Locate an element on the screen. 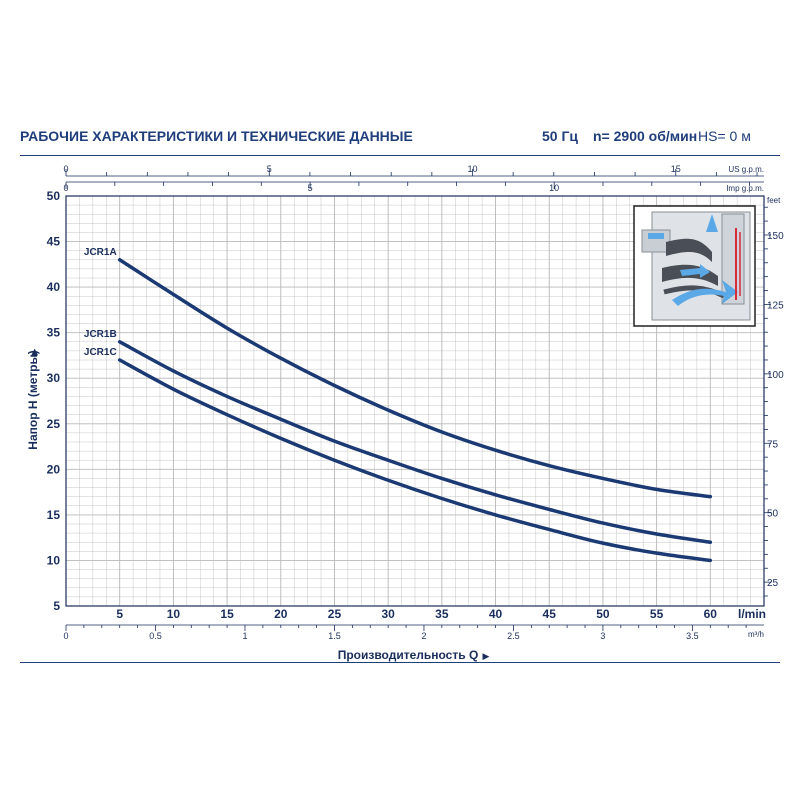 The height and width of the screenshot is (800, 800). x-tick-label: 55 is located at coordinates (657, 614).